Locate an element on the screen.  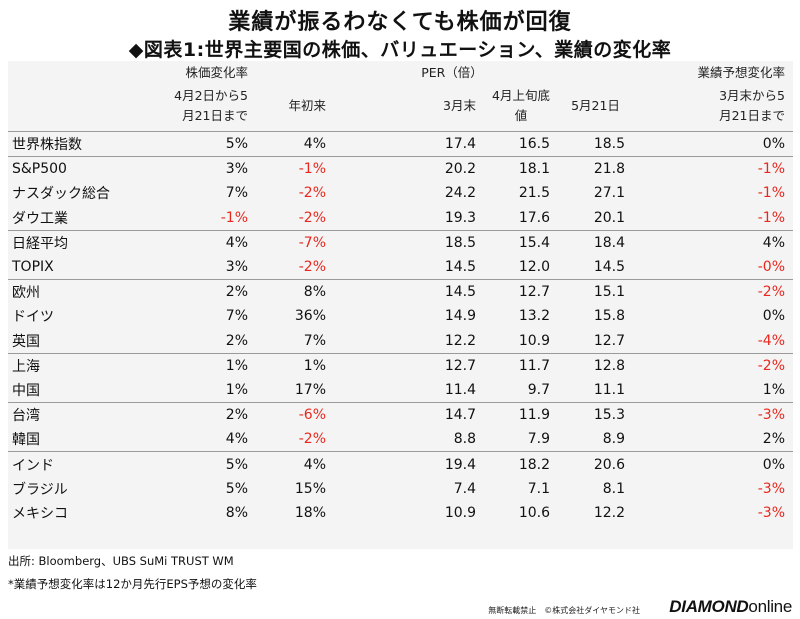
source-note: 出所: Bloomberg、UBS SuMi TRUST WM is located at coordinates (121, 561).